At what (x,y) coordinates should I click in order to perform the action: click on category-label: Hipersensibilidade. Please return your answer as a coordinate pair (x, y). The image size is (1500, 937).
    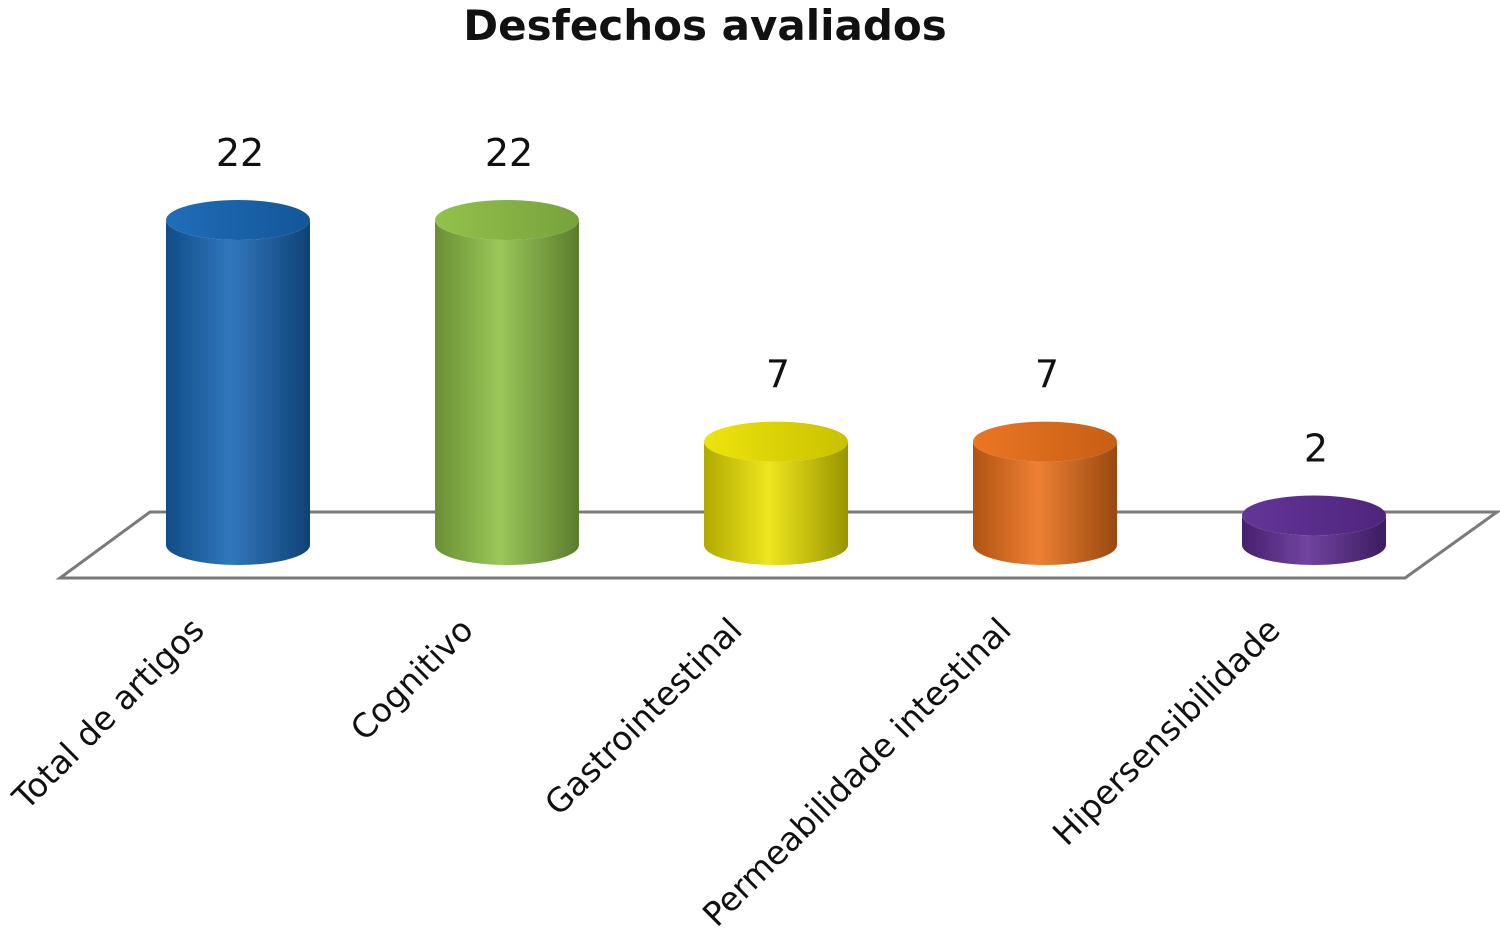
    Looking at the image, I should click on (1166, 731).